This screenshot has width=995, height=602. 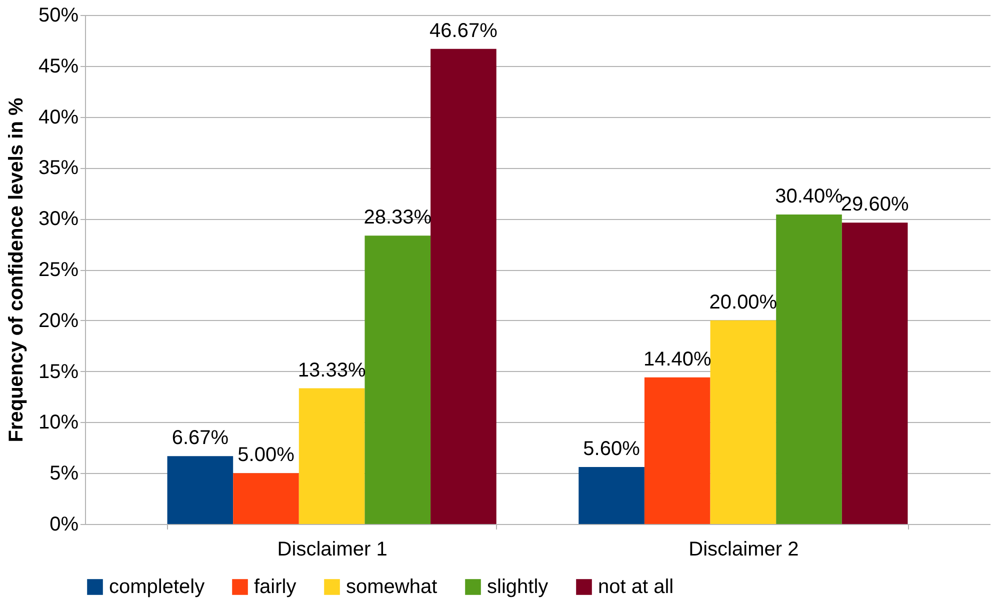 What do you see at coordinates (266, 455) in the screenshot?
I see `data-label: 5.00%` at bounding box center [266, 455].